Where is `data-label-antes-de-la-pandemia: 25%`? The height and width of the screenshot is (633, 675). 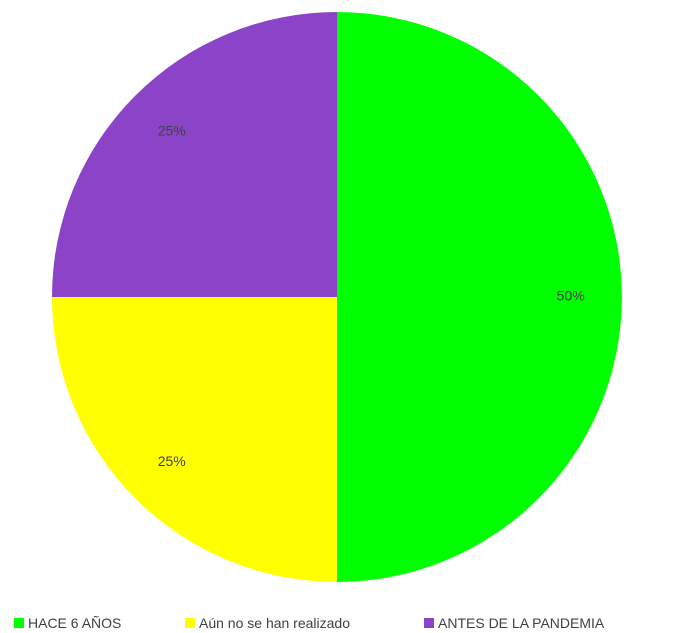 data-label-antes-de-la-pandemia: 25% is located at coordinates (172, 130).